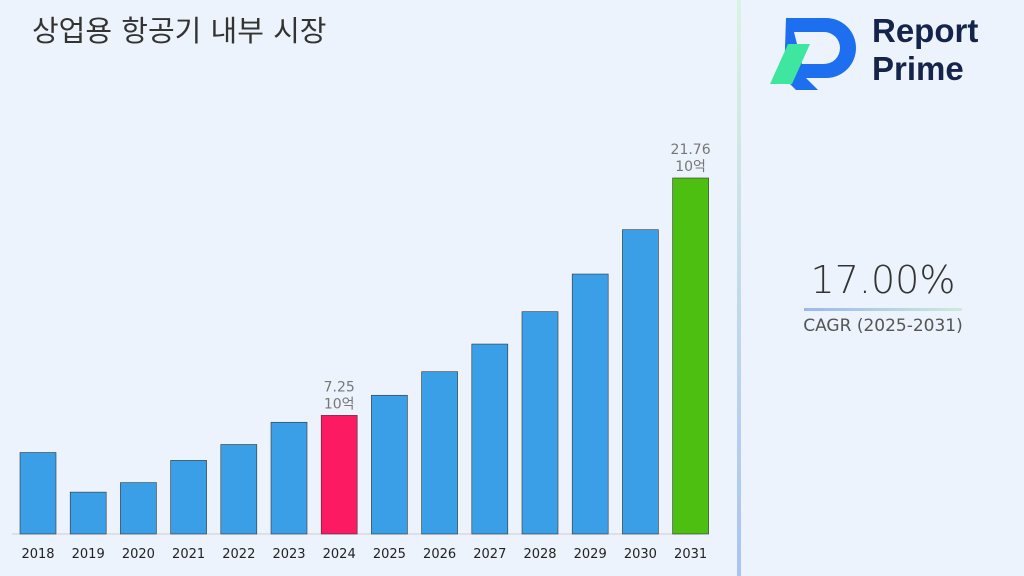  What do you see at coordinates (925, 30) in the screenshot?
I see `logo-line1: Report` at bounding box center [925, 30].